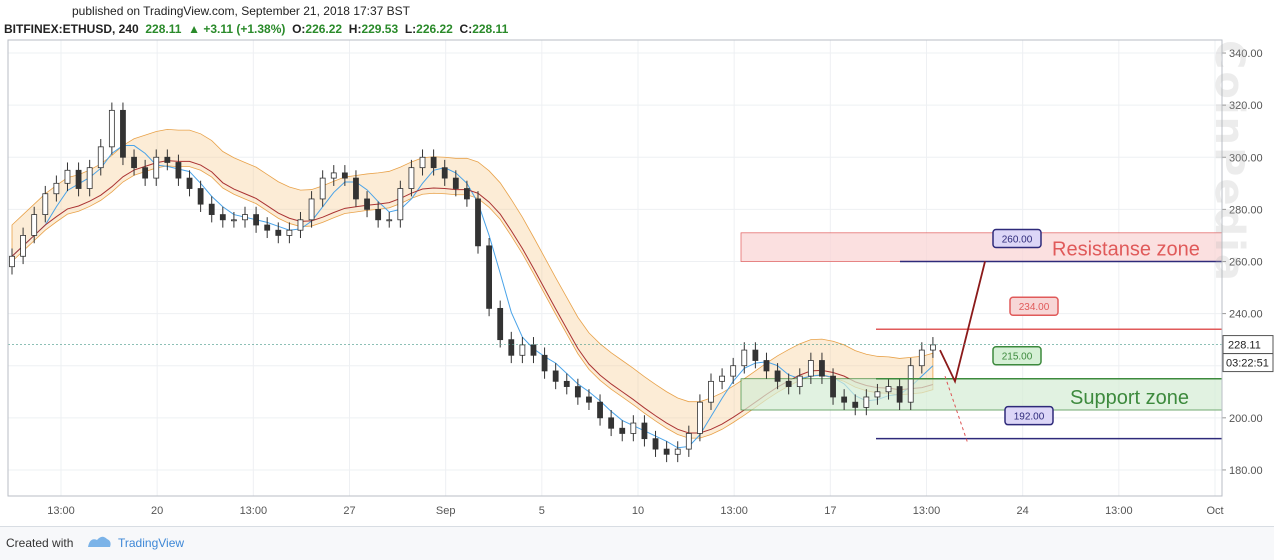  Describe the element at coordinates (1023, 511) in the screenshot. I see `x-tick-label: 24` at that location.